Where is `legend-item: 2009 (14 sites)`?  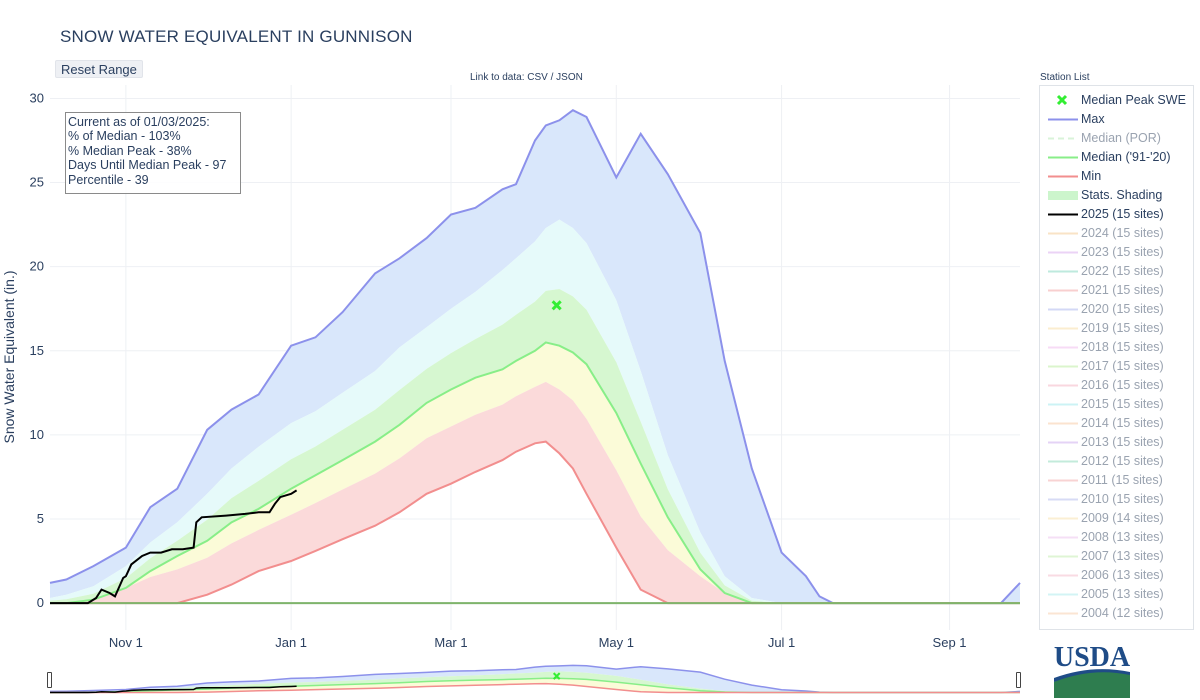
legend-item: 2009 (14 sites) is located at coordinates (1117, 518).